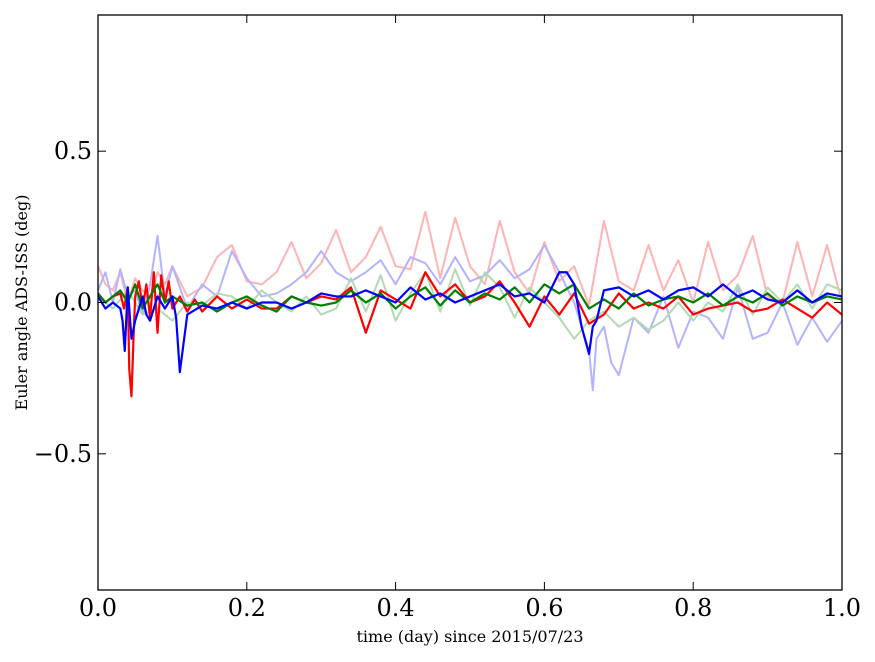 The image size is (875, 662). What do you see at coordinates (63, 454) in the screenshot?
I see `y-tick-label: −0.5` at bounding box center [63, 454].